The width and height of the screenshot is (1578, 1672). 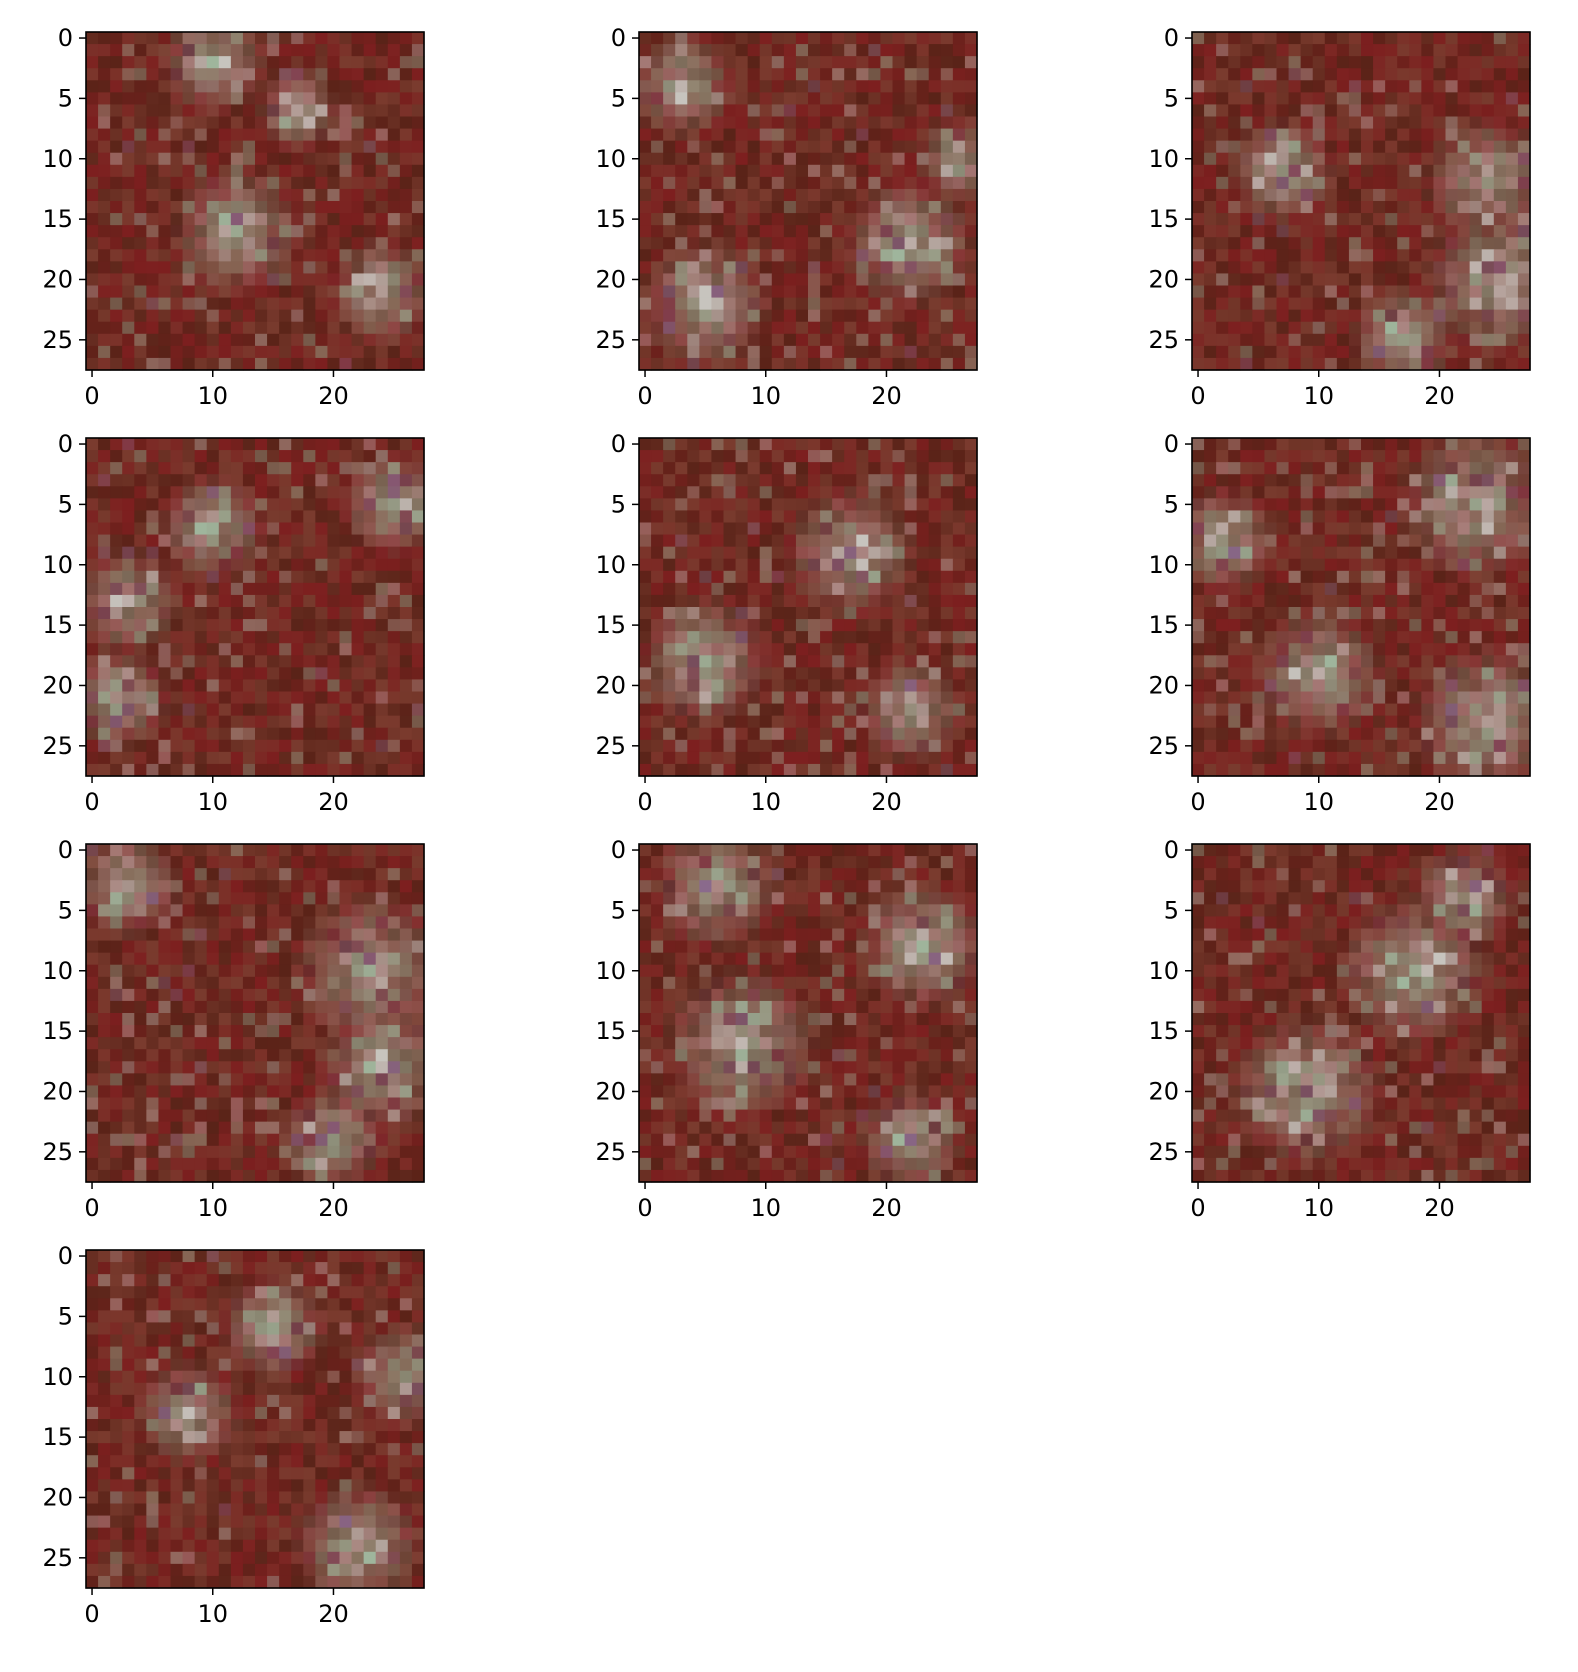 I want to click on subplot-4: 0 5 10 15 20 25 0 10 20, so click(x=233, y=623).